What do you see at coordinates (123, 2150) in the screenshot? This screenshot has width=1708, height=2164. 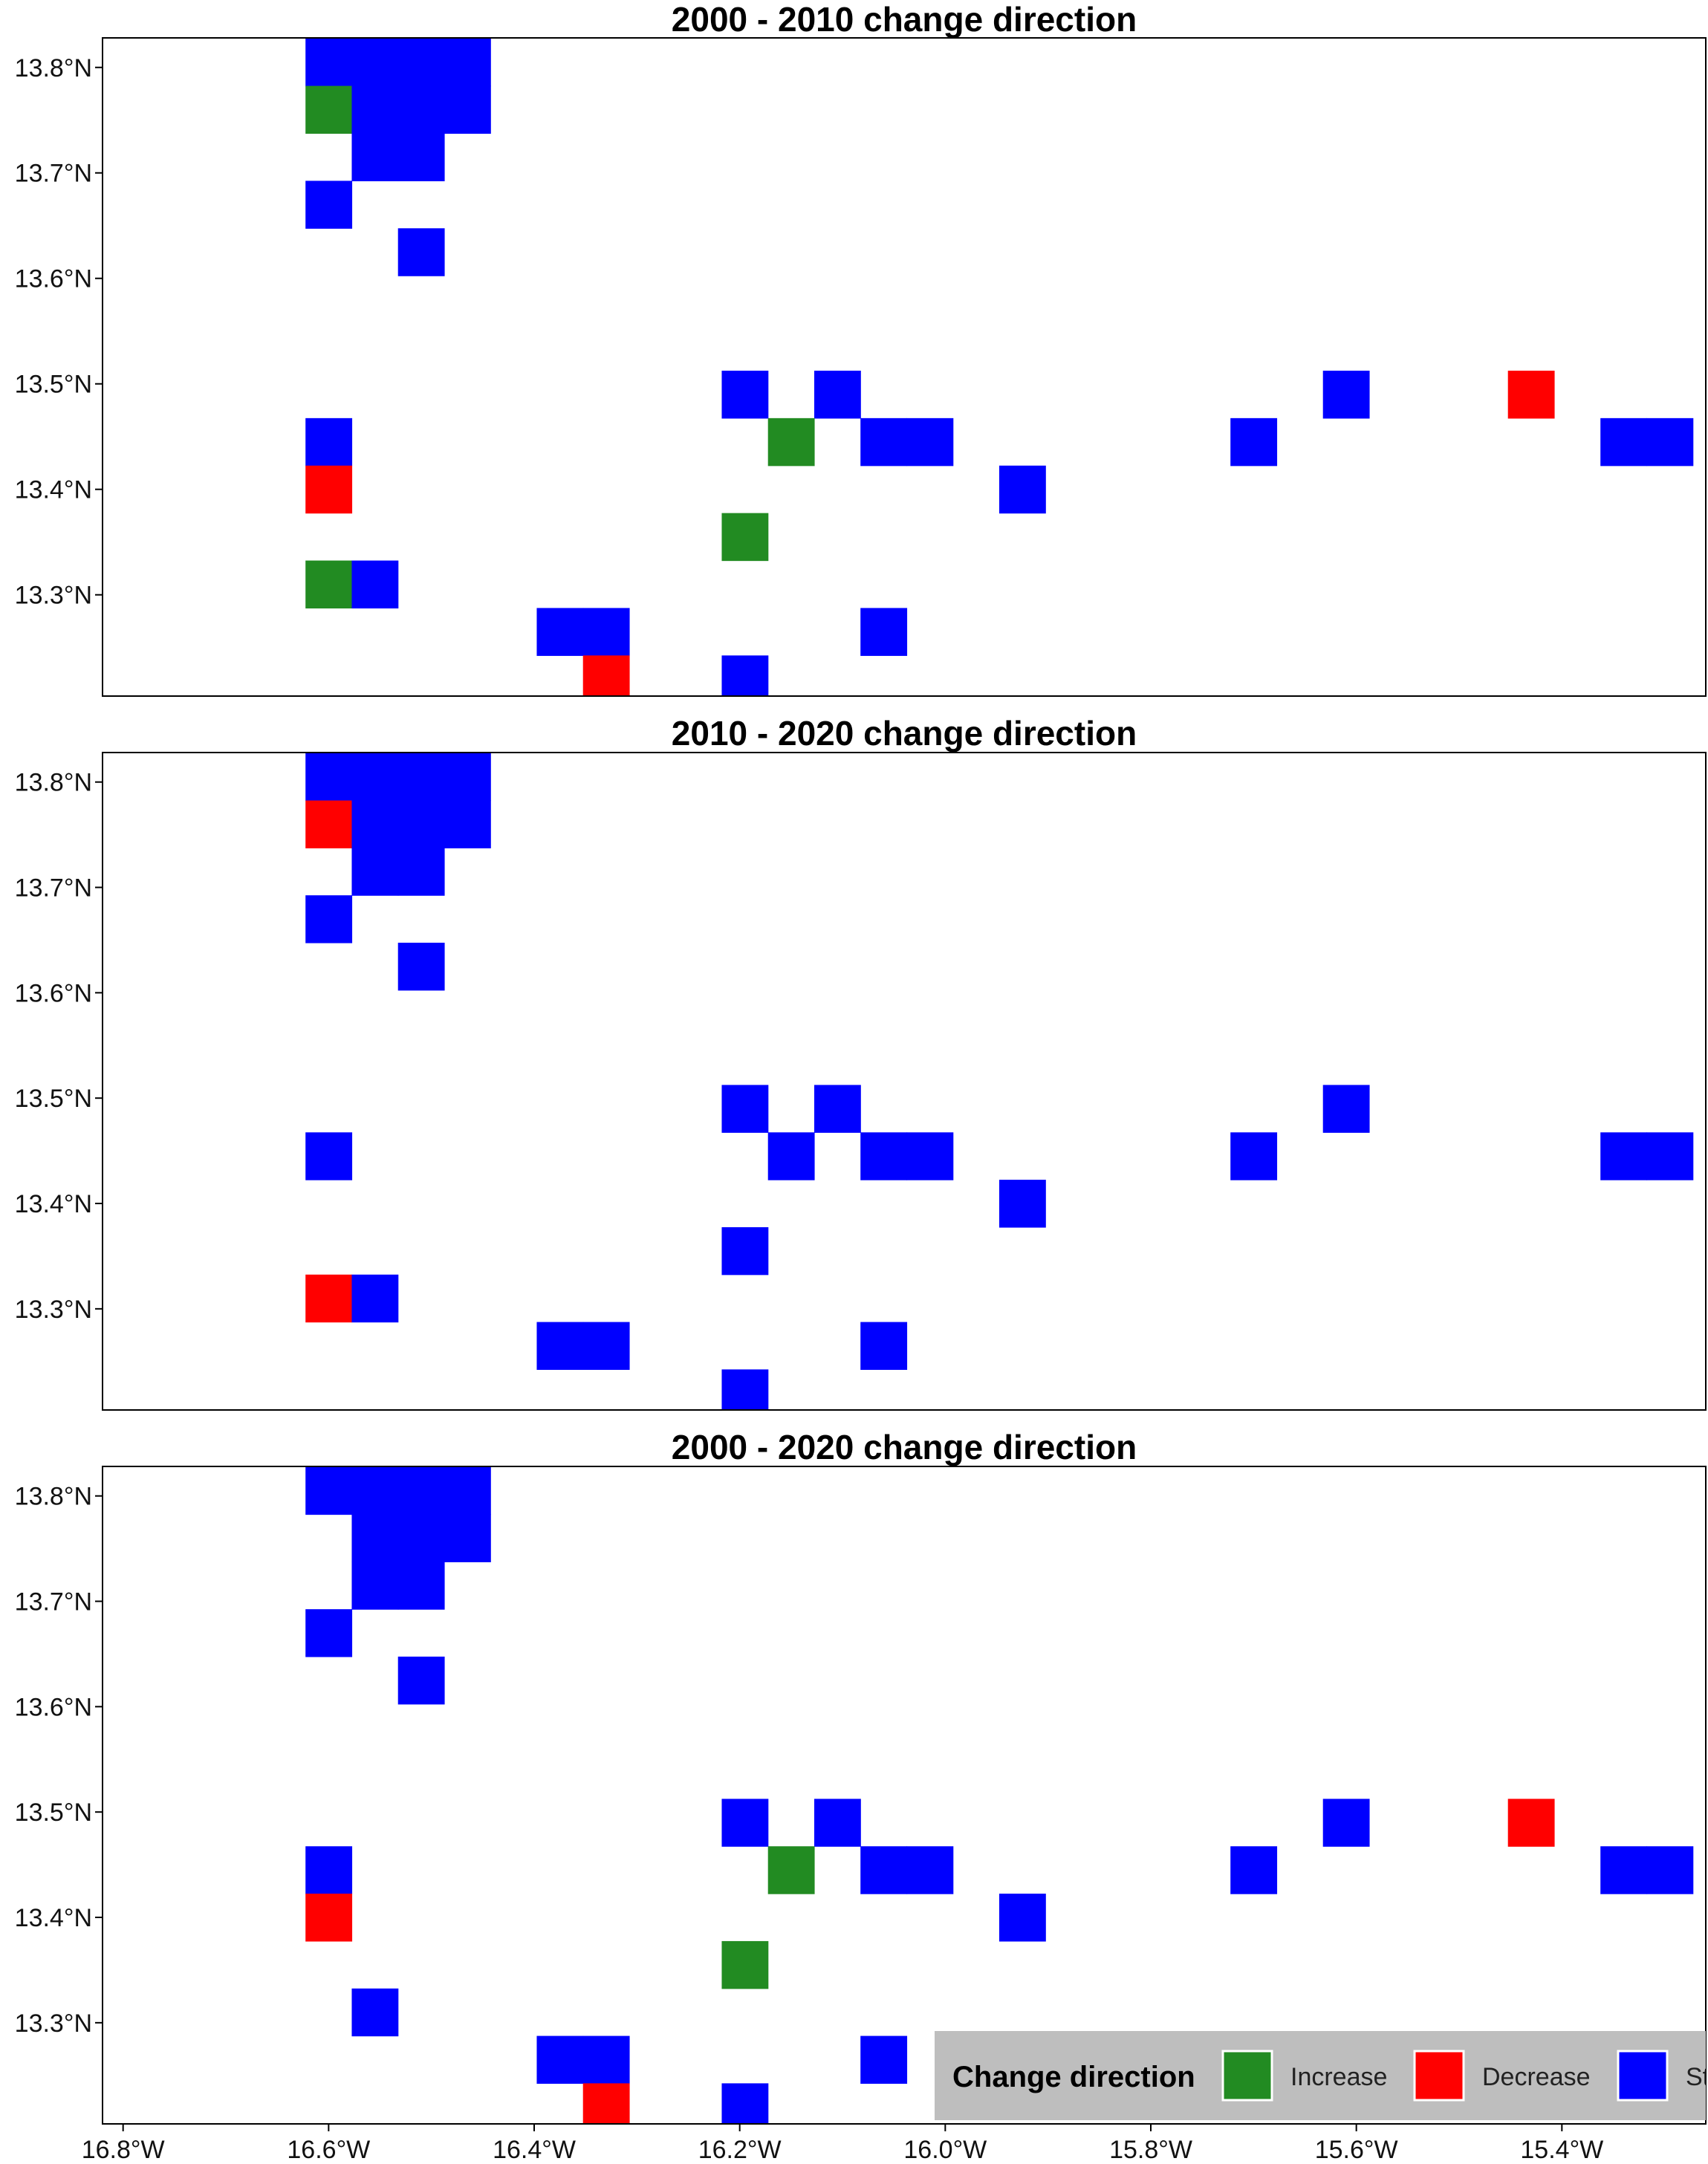 I see `x-tick-label: 16.8°W` at bounding box center [123, 2150].